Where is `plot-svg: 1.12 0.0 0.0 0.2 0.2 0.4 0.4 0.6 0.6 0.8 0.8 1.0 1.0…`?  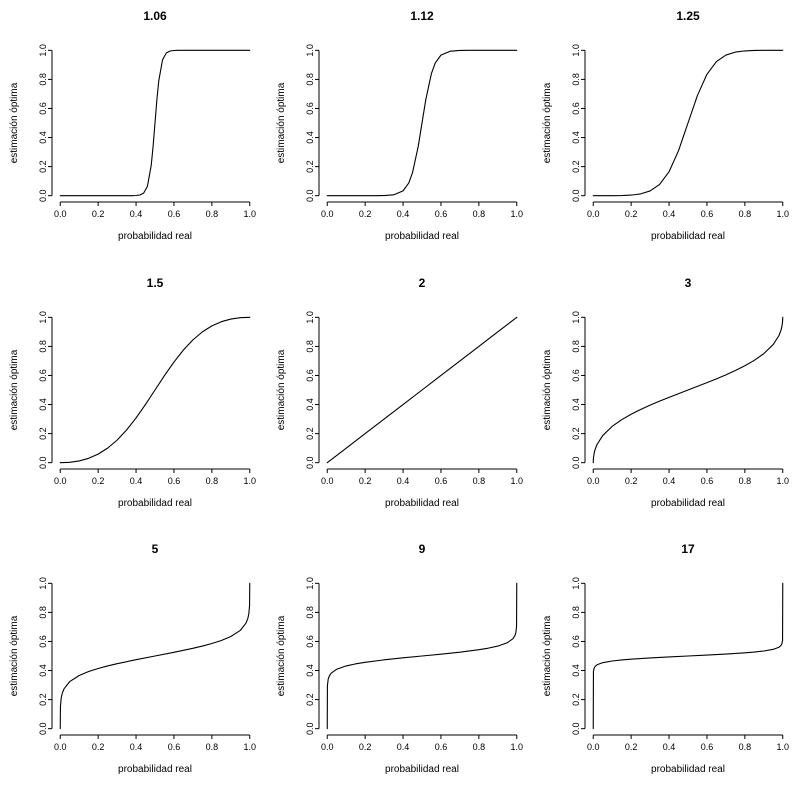 plot-svg: 1.12 0.0 0.0 0.2 0.2 0.4 0.4 0.6 0.6 0.8 0.8 1.0 1.0… is located at coordinates (399, 125).